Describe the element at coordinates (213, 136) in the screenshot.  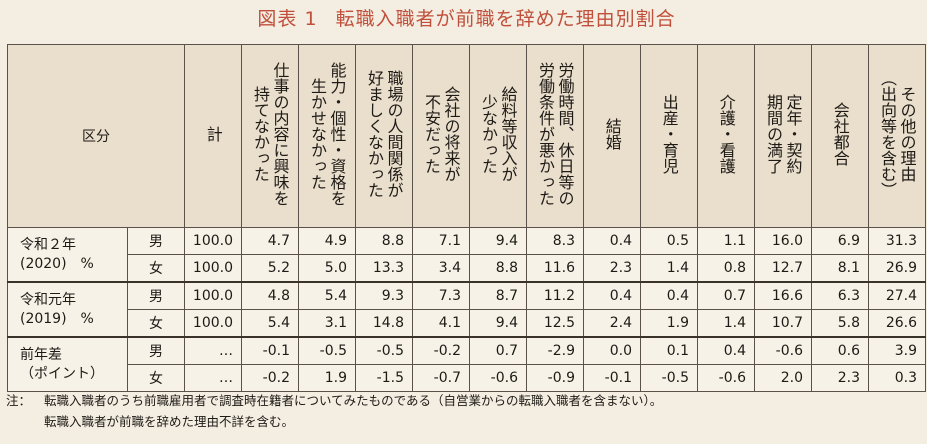
I see `header-total: 計` at that location.